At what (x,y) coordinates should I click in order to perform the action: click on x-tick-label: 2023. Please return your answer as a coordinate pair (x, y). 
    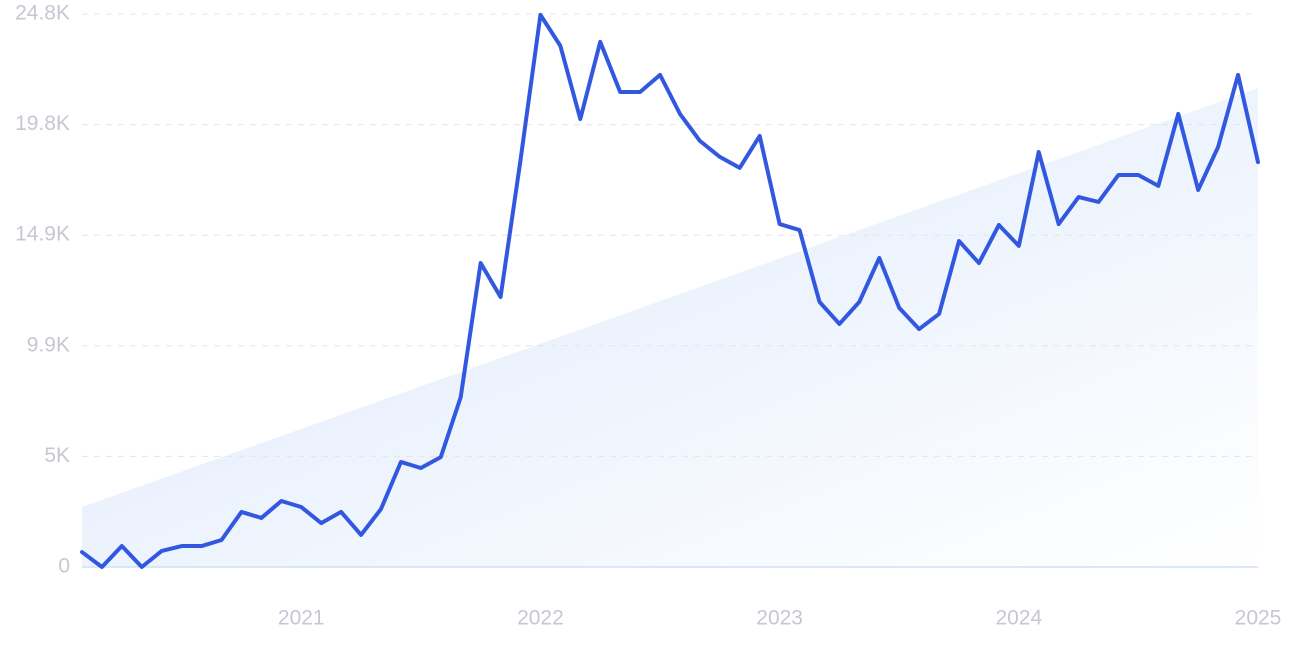
    Looking at the image, I should click on (779, 618).